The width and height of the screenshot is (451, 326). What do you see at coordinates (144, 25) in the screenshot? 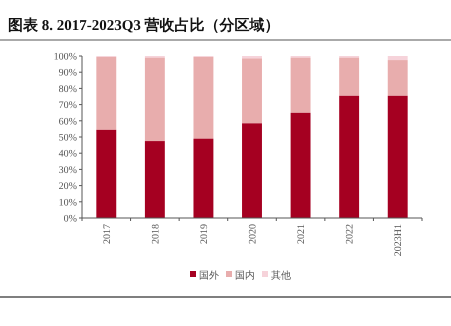
I see `chart-title: 图表 8. 2017-2023Q3 营收占比（分区域）` at bounding box center [144, 25].